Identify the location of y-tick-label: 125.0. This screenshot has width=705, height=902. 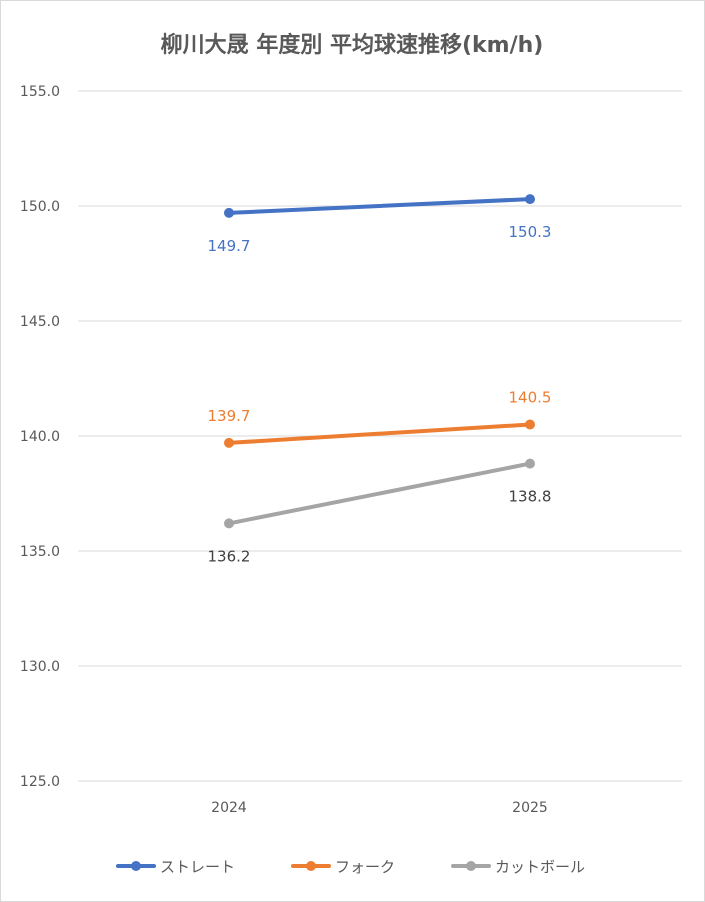
(40, 782).